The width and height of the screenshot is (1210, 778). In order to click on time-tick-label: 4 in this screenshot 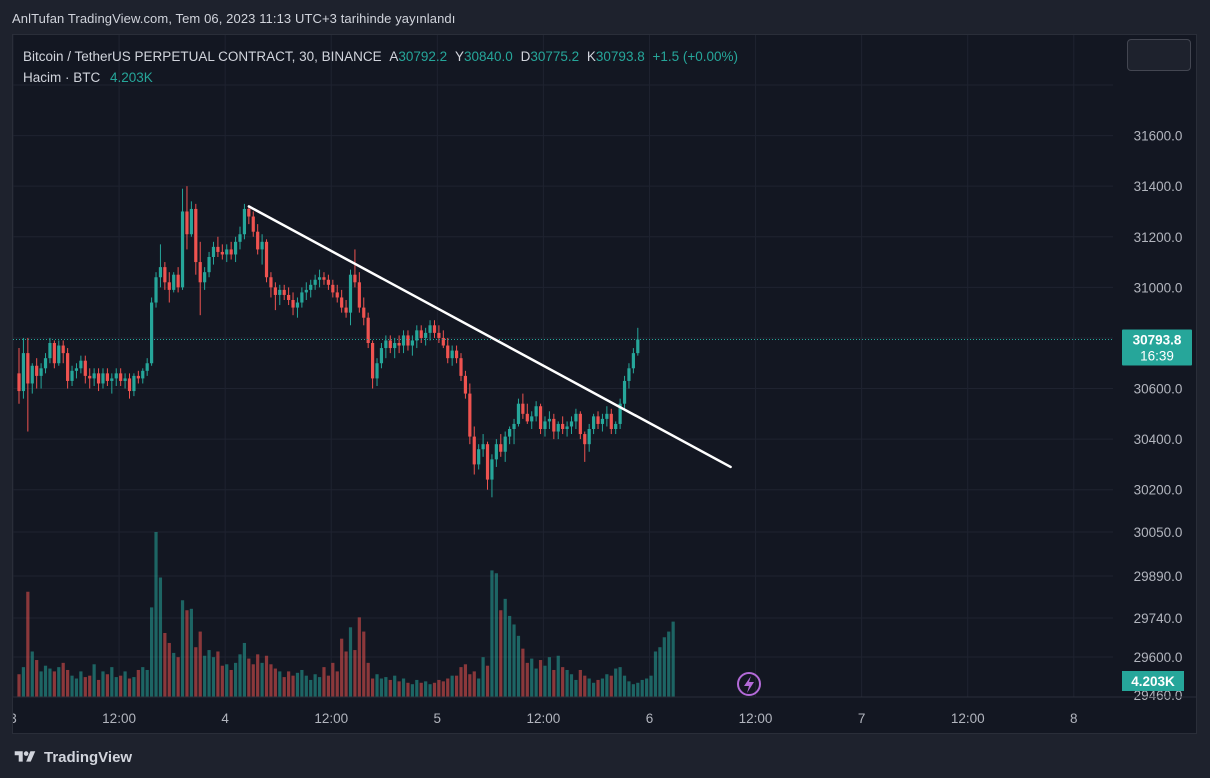, I will do `click(225, 718)`.